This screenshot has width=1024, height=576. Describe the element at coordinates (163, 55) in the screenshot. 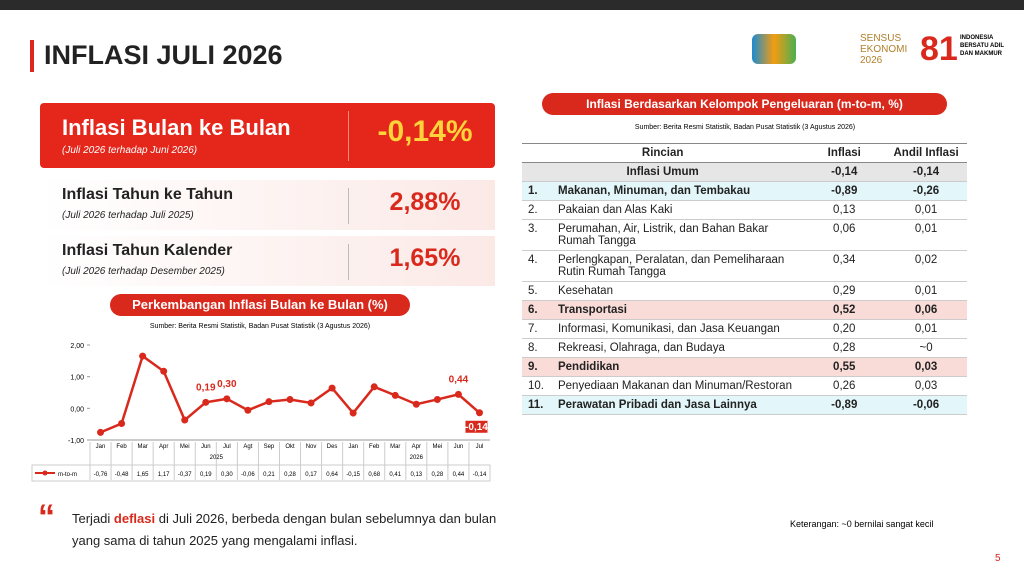

I see `slide-title: INFLASI JULI 2026` at that location.